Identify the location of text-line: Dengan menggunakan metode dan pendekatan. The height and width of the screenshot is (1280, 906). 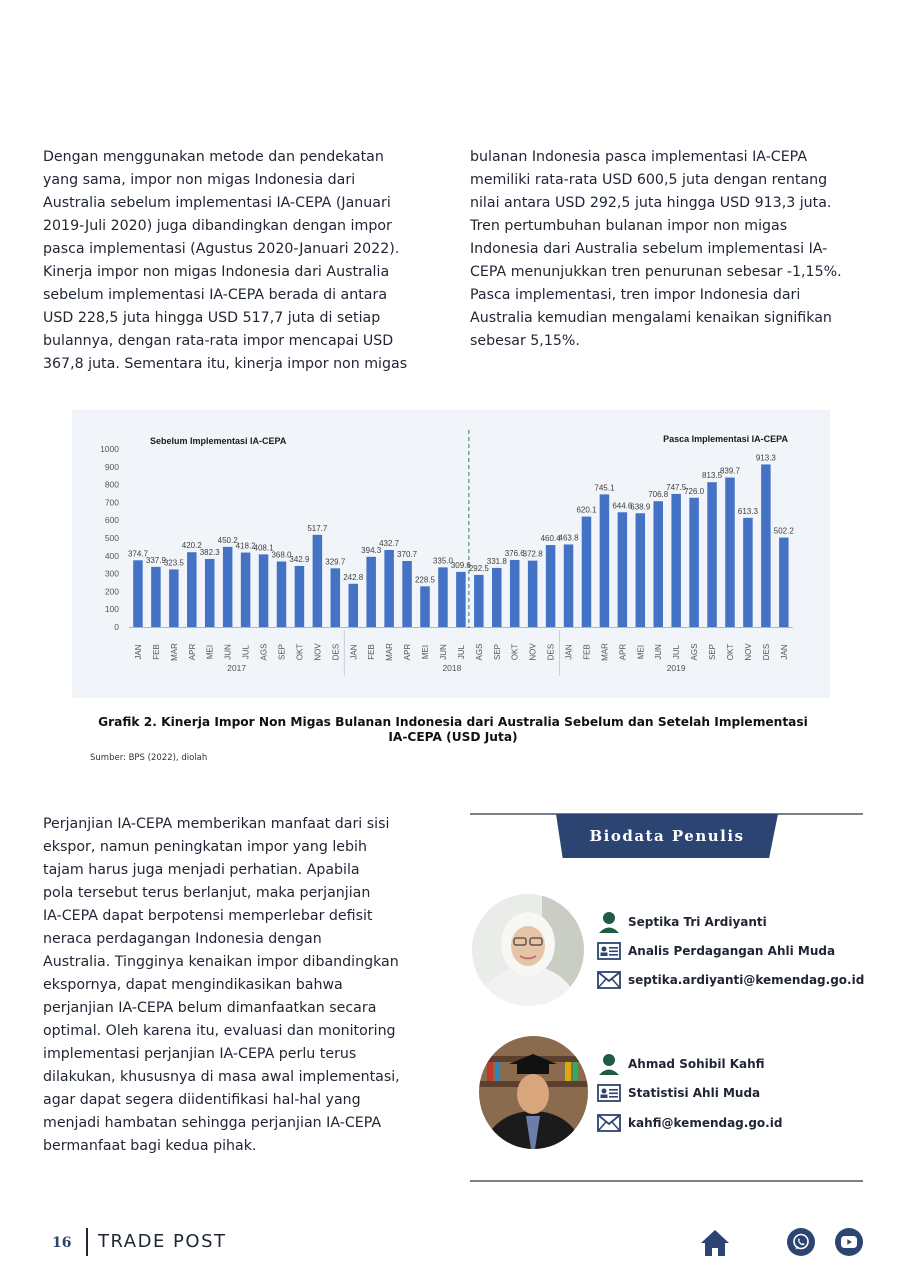
(213, 157).